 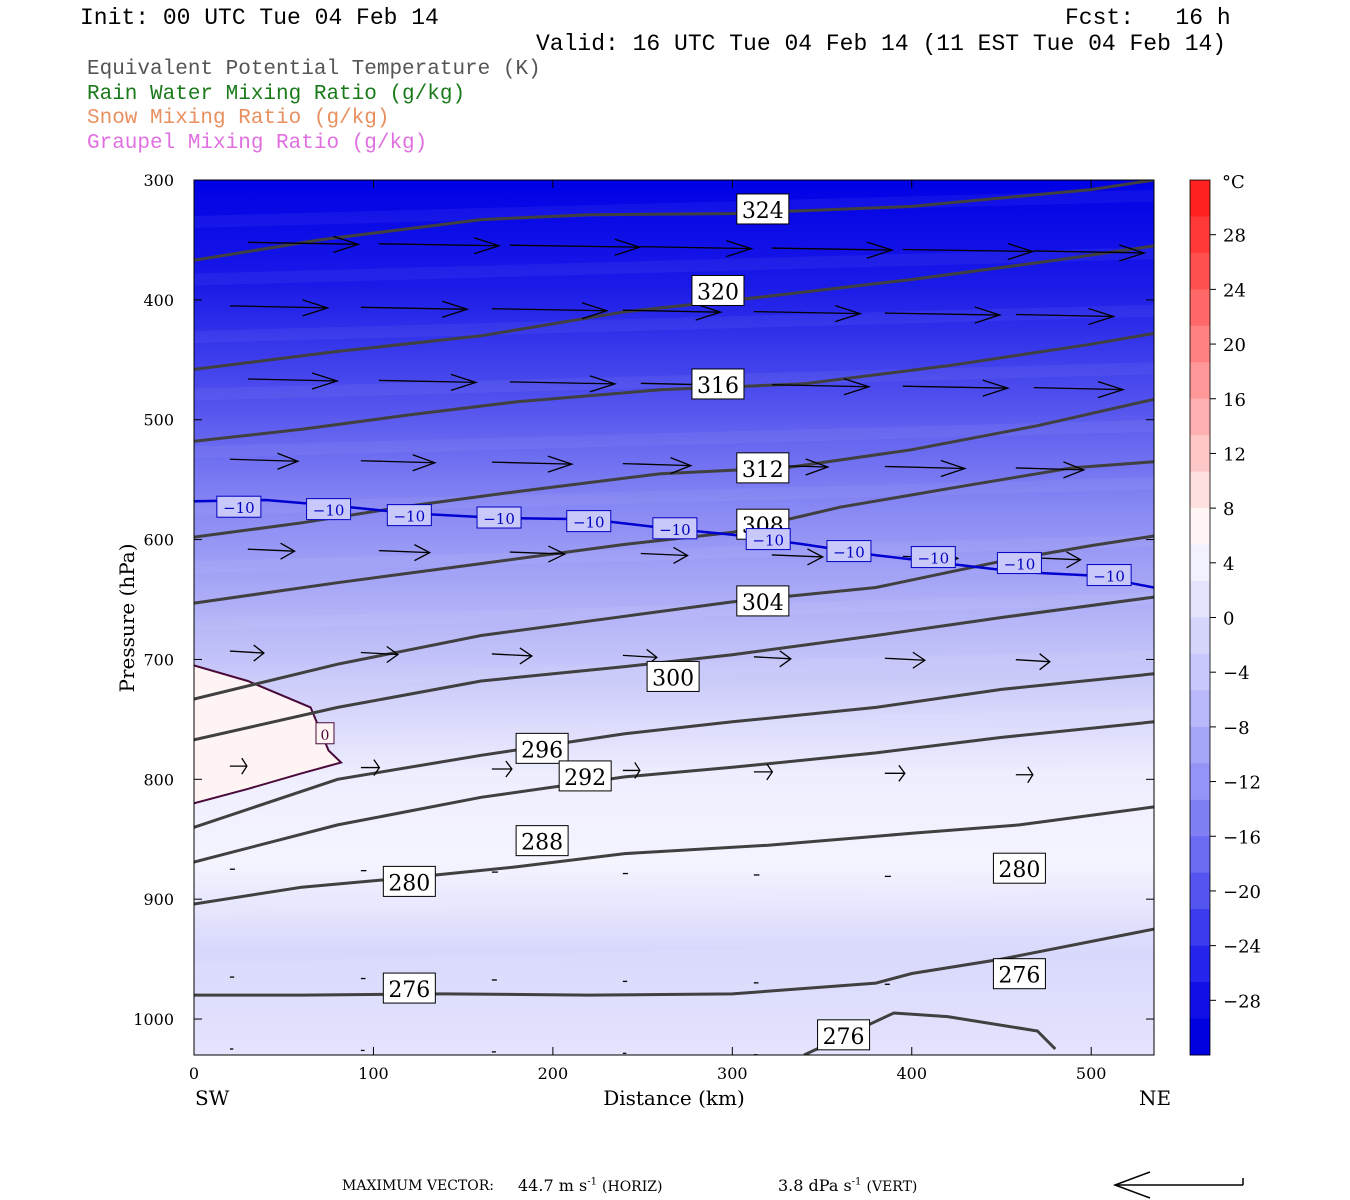 I want to click on theta-e-label: 324, so click(x=763, y=211).